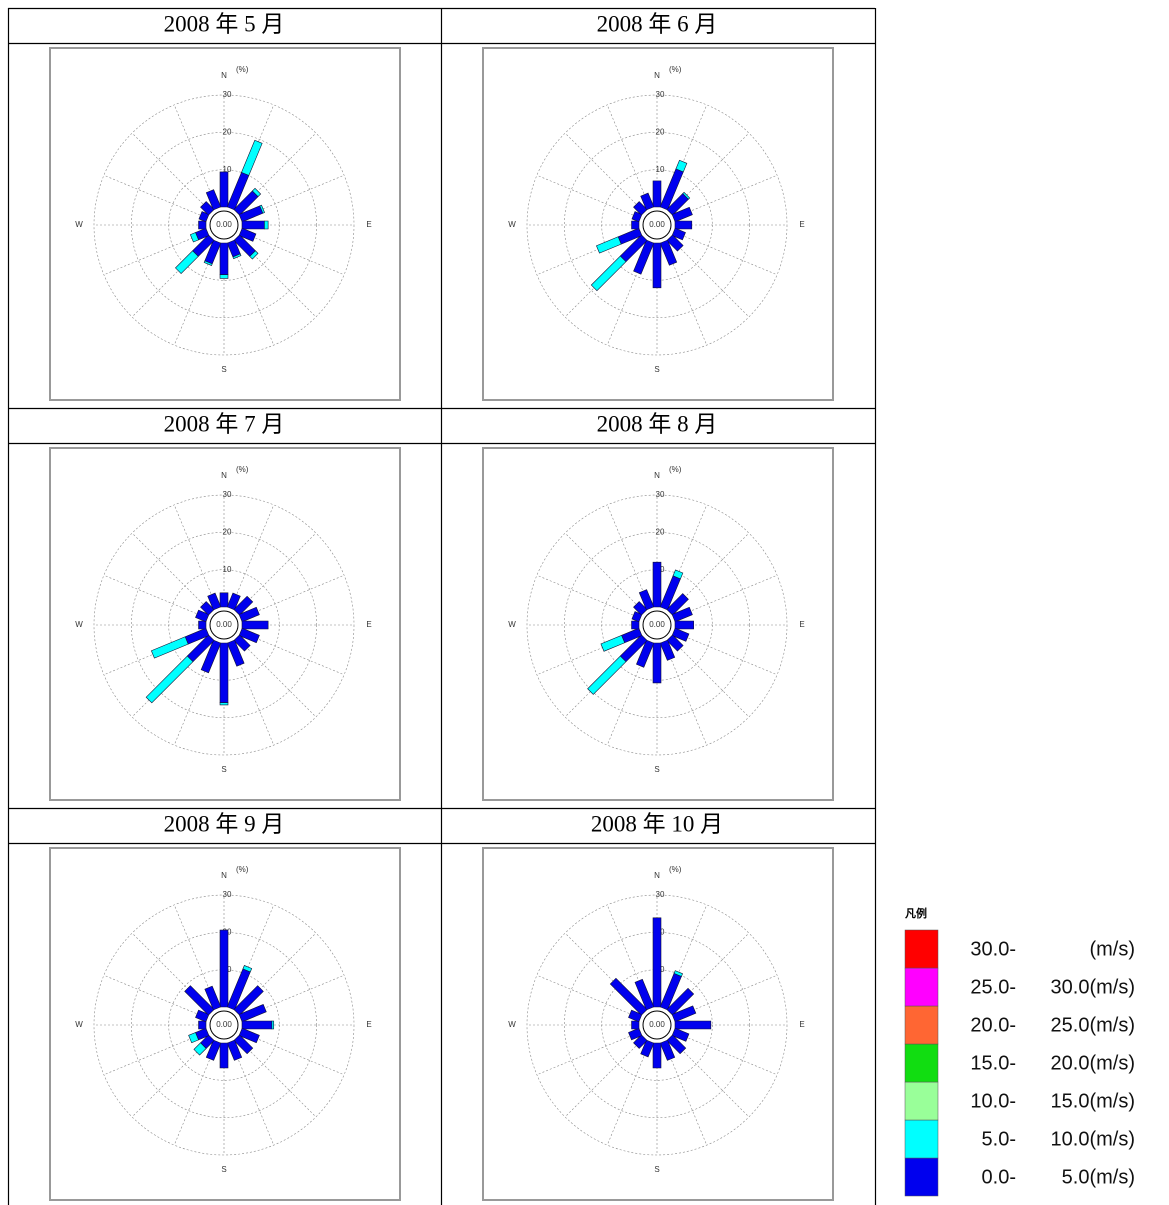  I want to click on plot-frame, so click(658, 1024).